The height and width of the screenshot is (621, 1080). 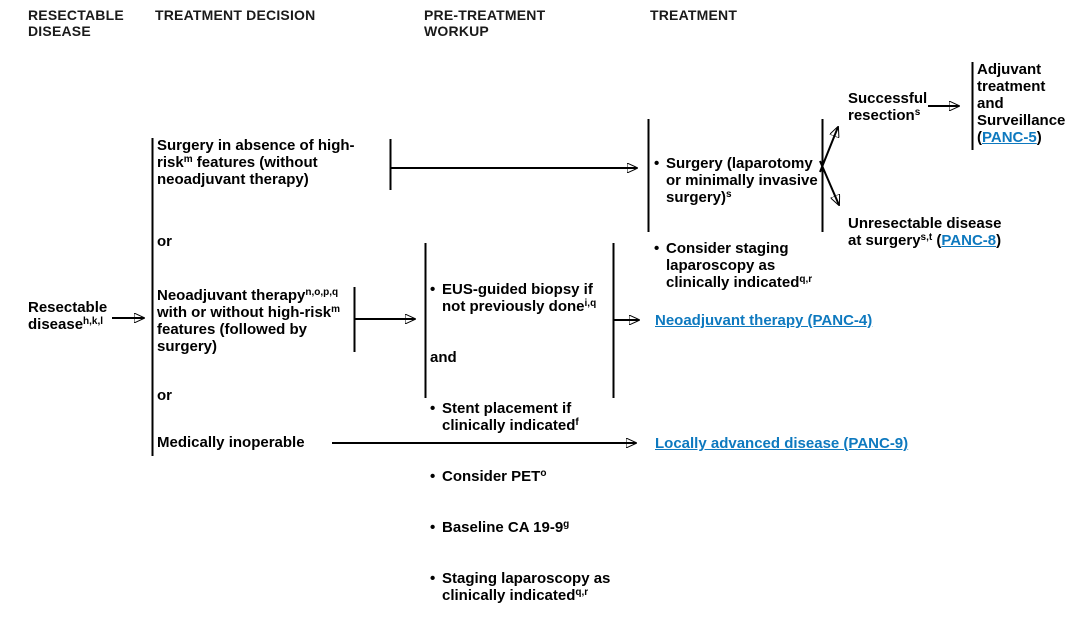 I want to click on adjuvant-text: Adjuvant treatment and Surveillance (, so click(x=1021, y=103).